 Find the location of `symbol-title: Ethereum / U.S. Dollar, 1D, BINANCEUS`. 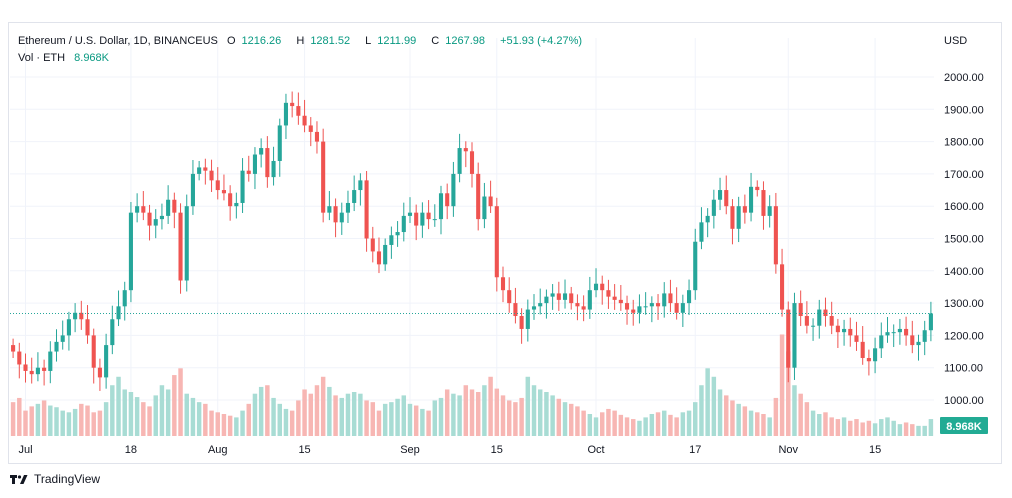

symbol-title: Ethereum / U.S. Dollar, 1D, BINANCEUS is located at coordinates (118, 41).